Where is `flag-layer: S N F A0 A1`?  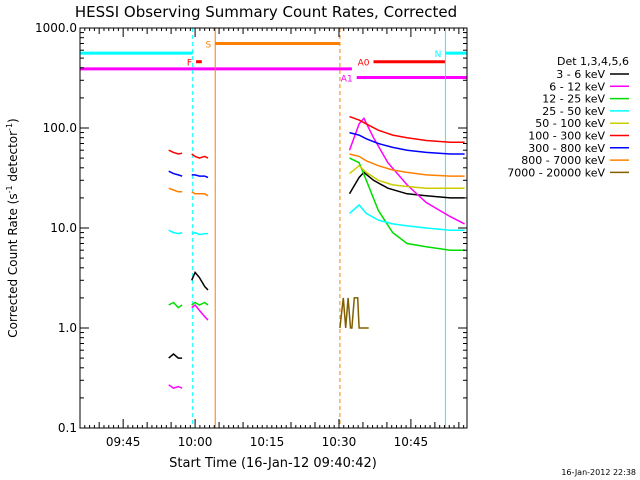 flag-layer: S N F A0 A1 is located at coordinates (273, 62).